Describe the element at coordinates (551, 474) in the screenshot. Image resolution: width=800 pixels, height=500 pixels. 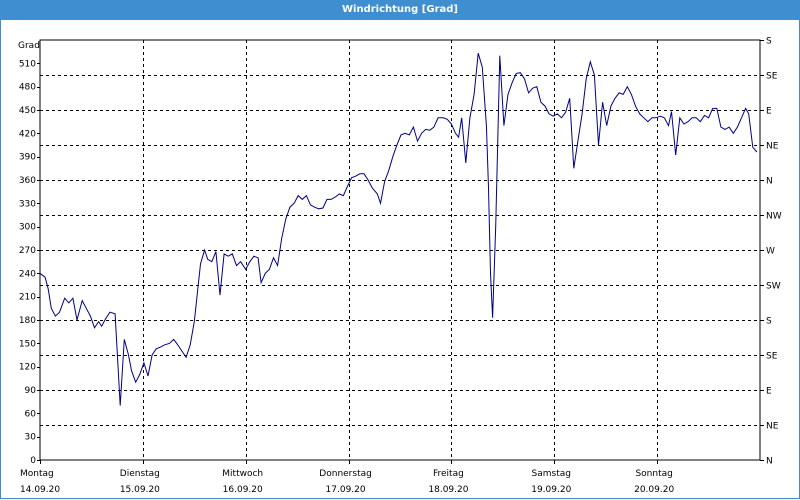
I see `x-tick-day: Samstag` at that location.